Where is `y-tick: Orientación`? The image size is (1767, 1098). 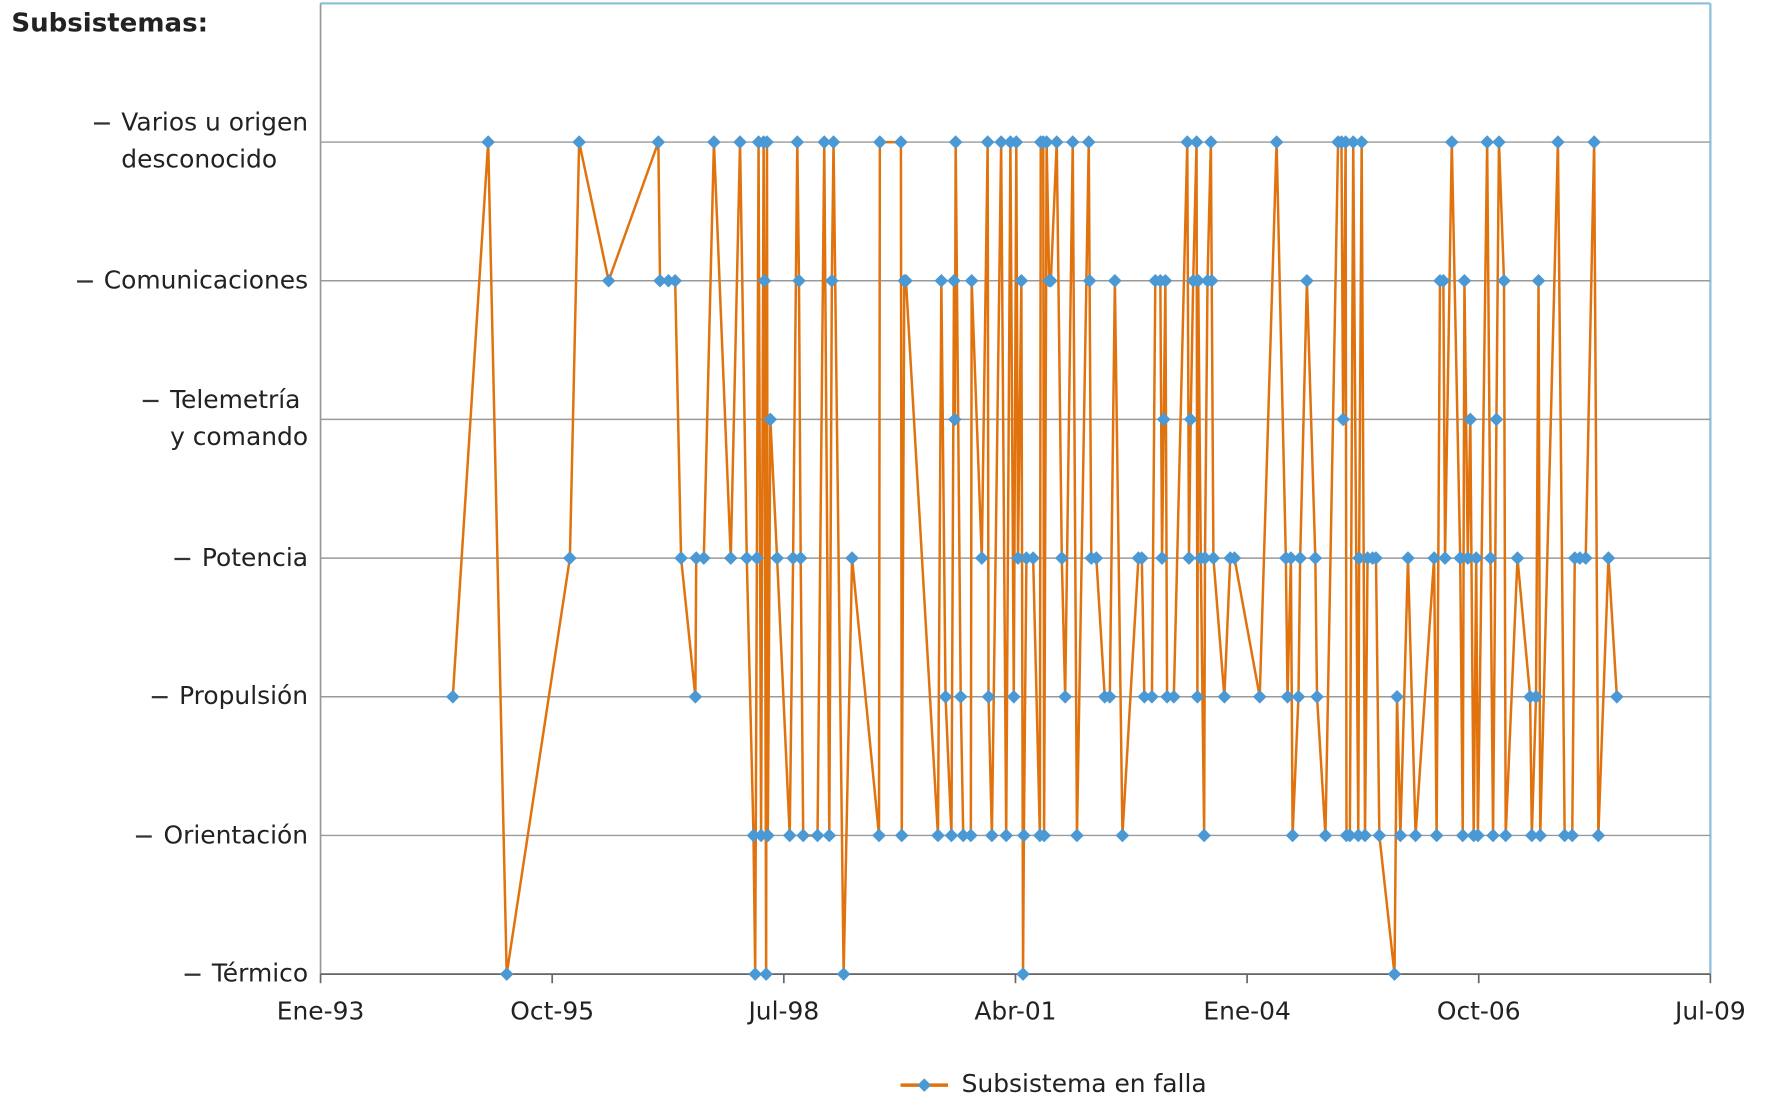
y-tick: Orientación is located at coordinates (222, 835).